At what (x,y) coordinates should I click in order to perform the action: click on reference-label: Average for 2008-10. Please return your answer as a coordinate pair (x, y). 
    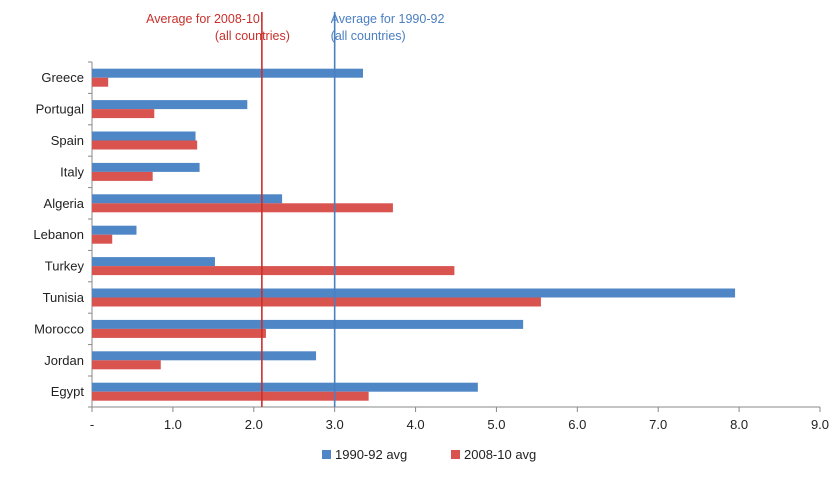
    Looking at the image, I should click on (203, 19).